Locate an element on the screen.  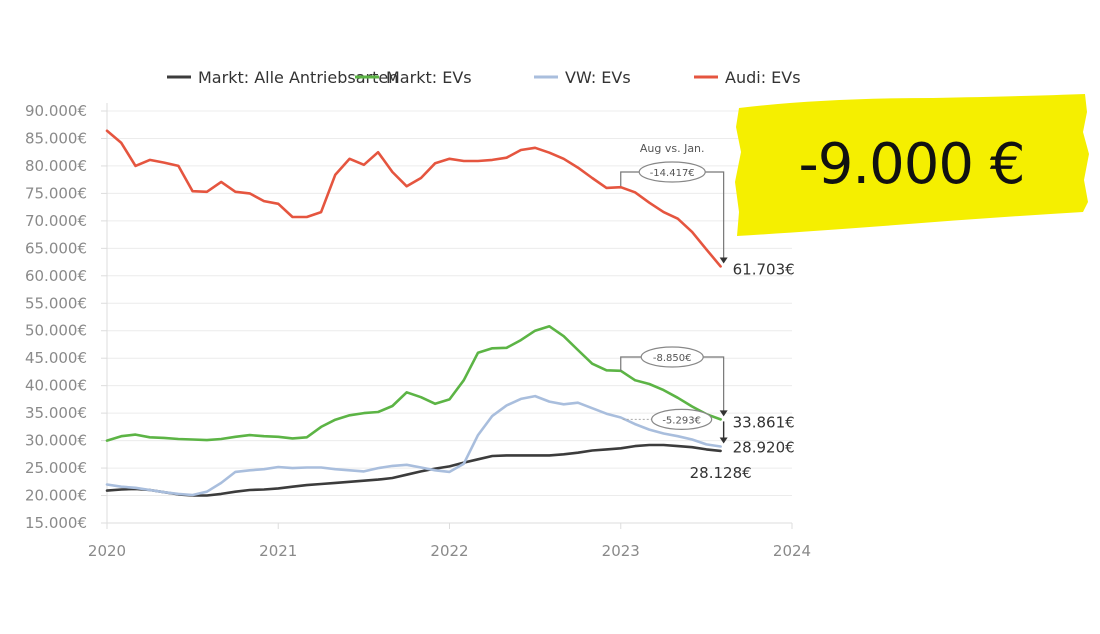
market-ev-callout-value: -8.850€ is located at coordinates (672, 358).